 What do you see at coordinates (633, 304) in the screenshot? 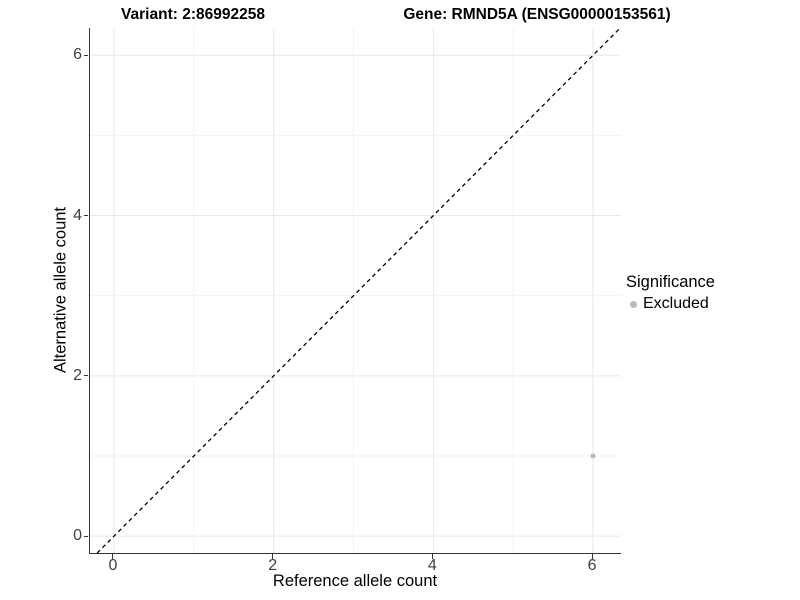
I see `legend-point-swatch` at bounding box center [633, 304].